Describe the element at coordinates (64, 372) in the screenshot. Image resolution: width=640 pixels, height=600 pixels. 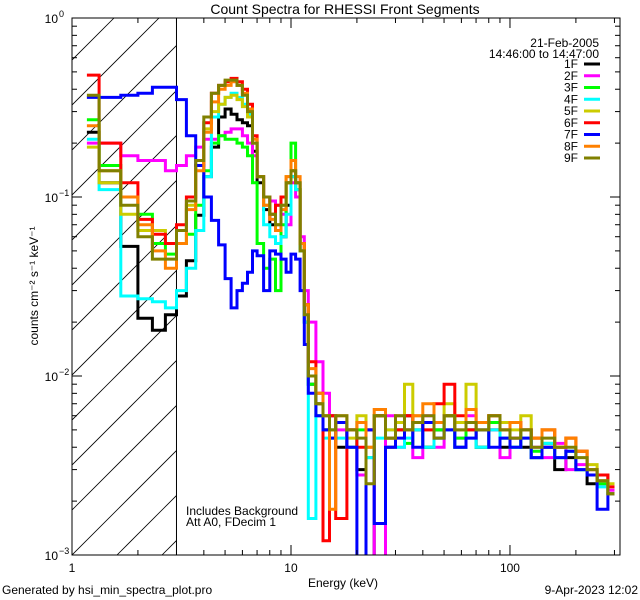
I see `y-tick-label-exp: −2` at that location.